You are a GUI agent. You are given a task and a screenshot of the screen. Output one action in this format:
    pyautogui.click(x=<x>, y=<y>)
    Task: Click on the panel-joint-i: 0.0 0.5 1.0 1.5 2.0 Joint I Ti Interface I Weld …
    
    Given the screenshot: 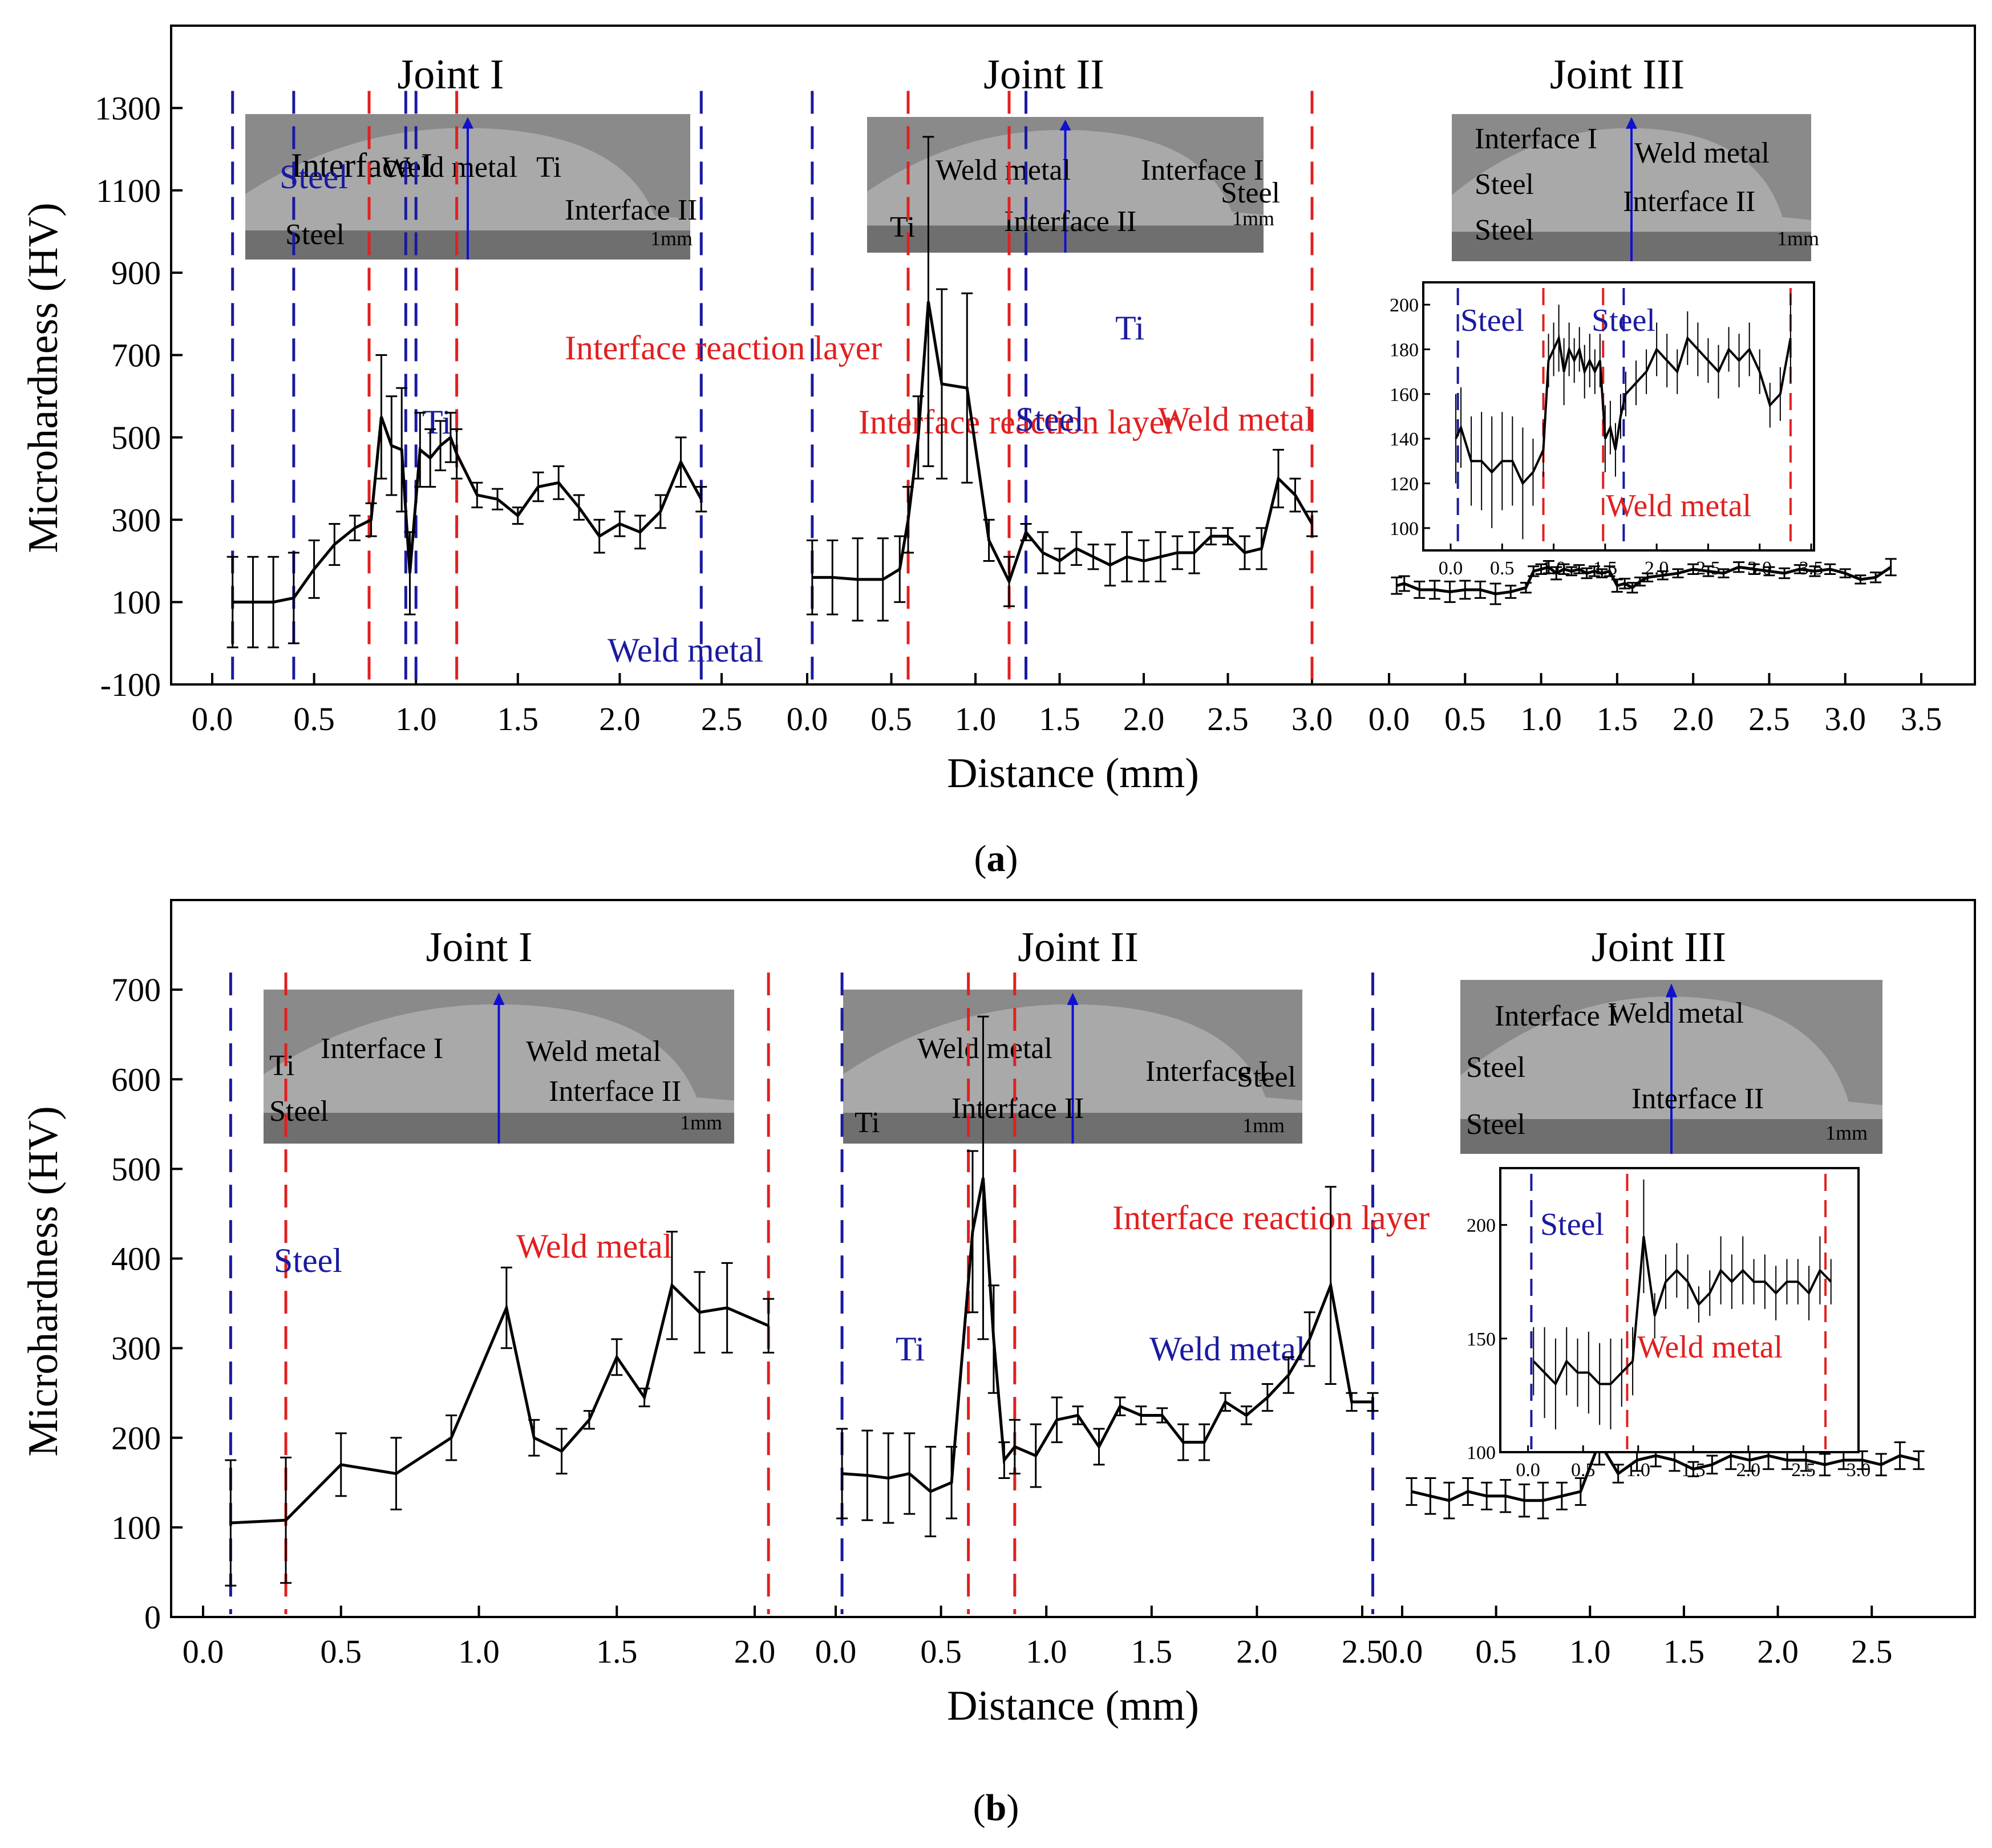 What is the action you would take?
    pyautogui.click(x=479, y=1297)
    